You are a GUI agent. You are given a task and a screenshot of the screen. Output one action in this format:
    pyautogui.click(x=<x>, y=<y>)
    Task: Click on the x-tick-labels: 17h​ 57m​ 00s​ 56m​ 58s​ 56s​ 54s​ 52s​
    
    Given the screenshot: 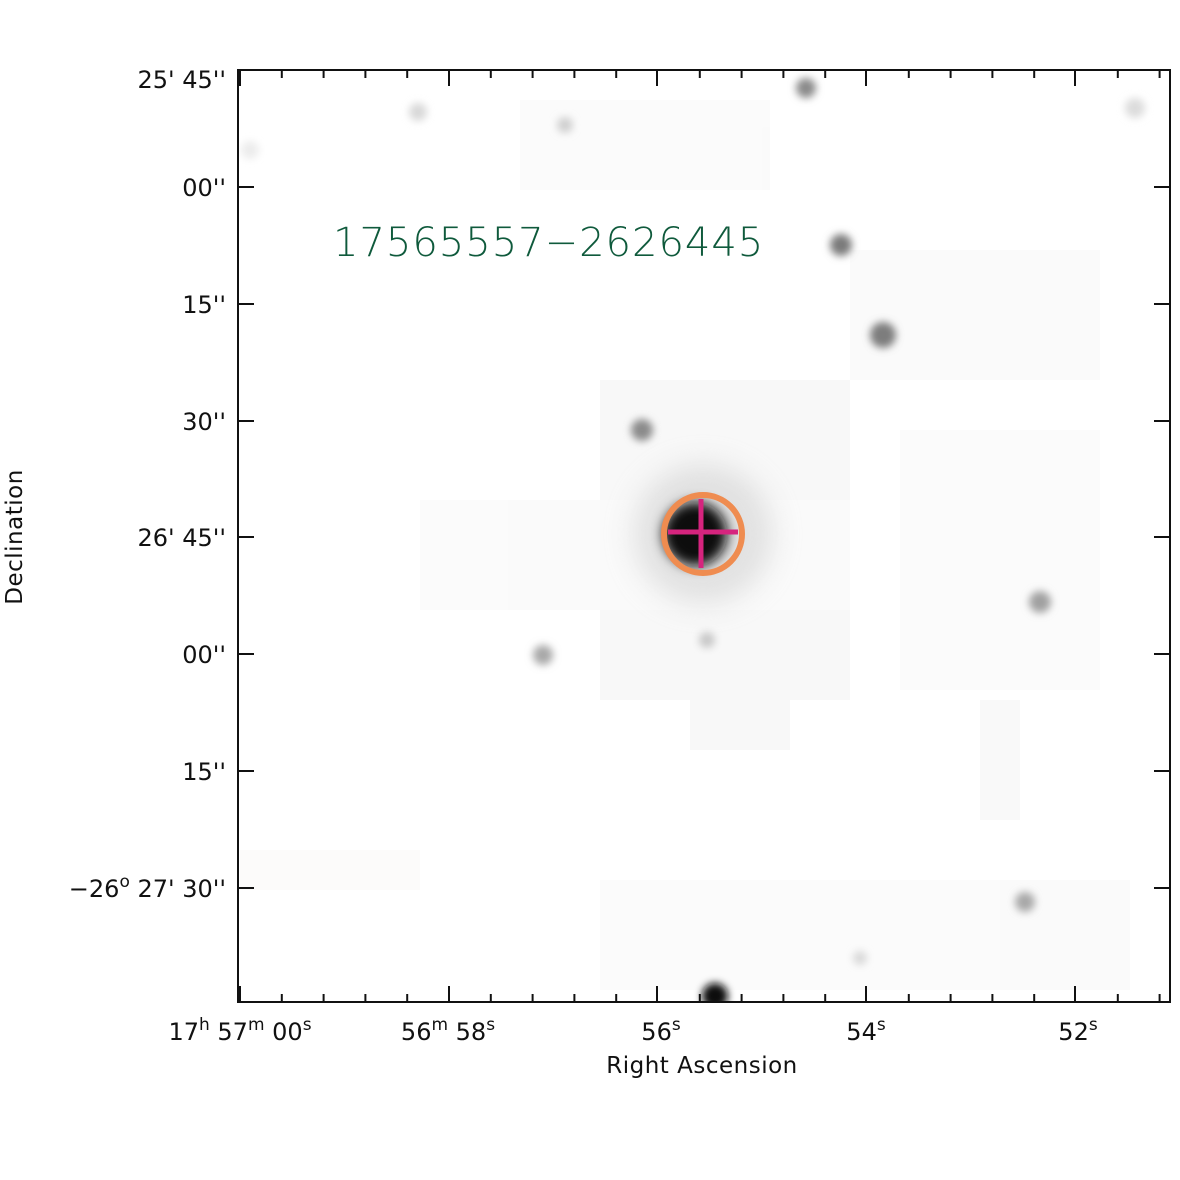 What is the action you would take?
    pyautogui.click(x=632, y=1030)
    